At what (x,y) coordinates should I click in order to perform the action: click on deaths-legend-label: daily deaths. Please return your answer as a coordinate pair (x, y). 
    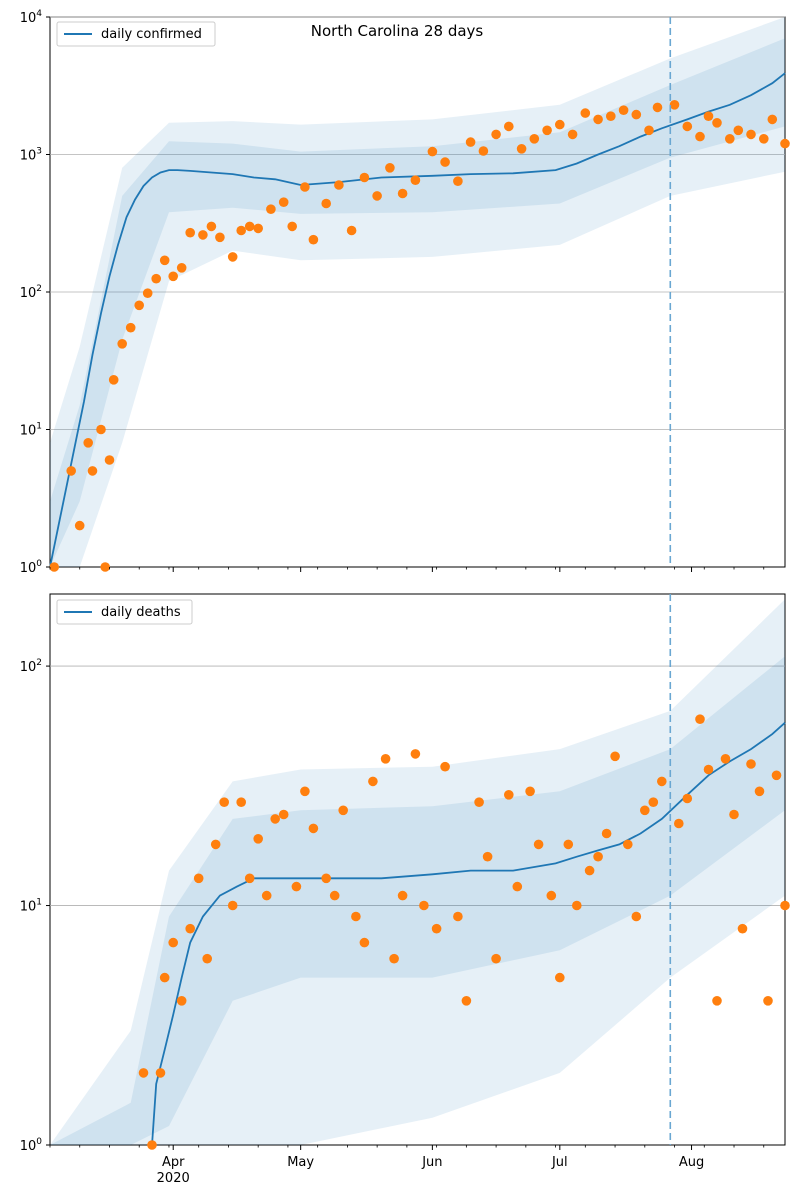
    Looking at the image, I should click on (141, 612).